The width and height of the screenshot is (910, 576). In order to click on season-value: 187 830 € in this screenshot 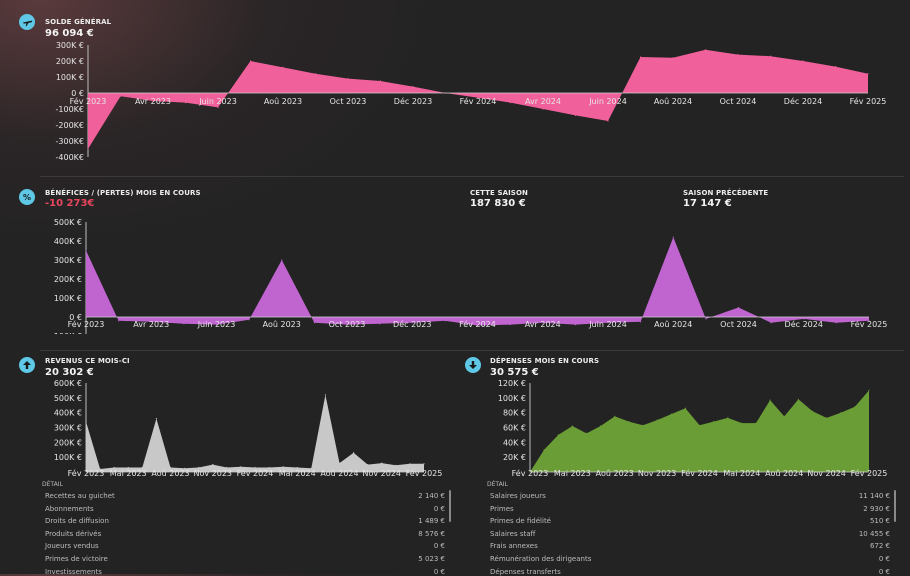, I will do `click(498, 203)`.